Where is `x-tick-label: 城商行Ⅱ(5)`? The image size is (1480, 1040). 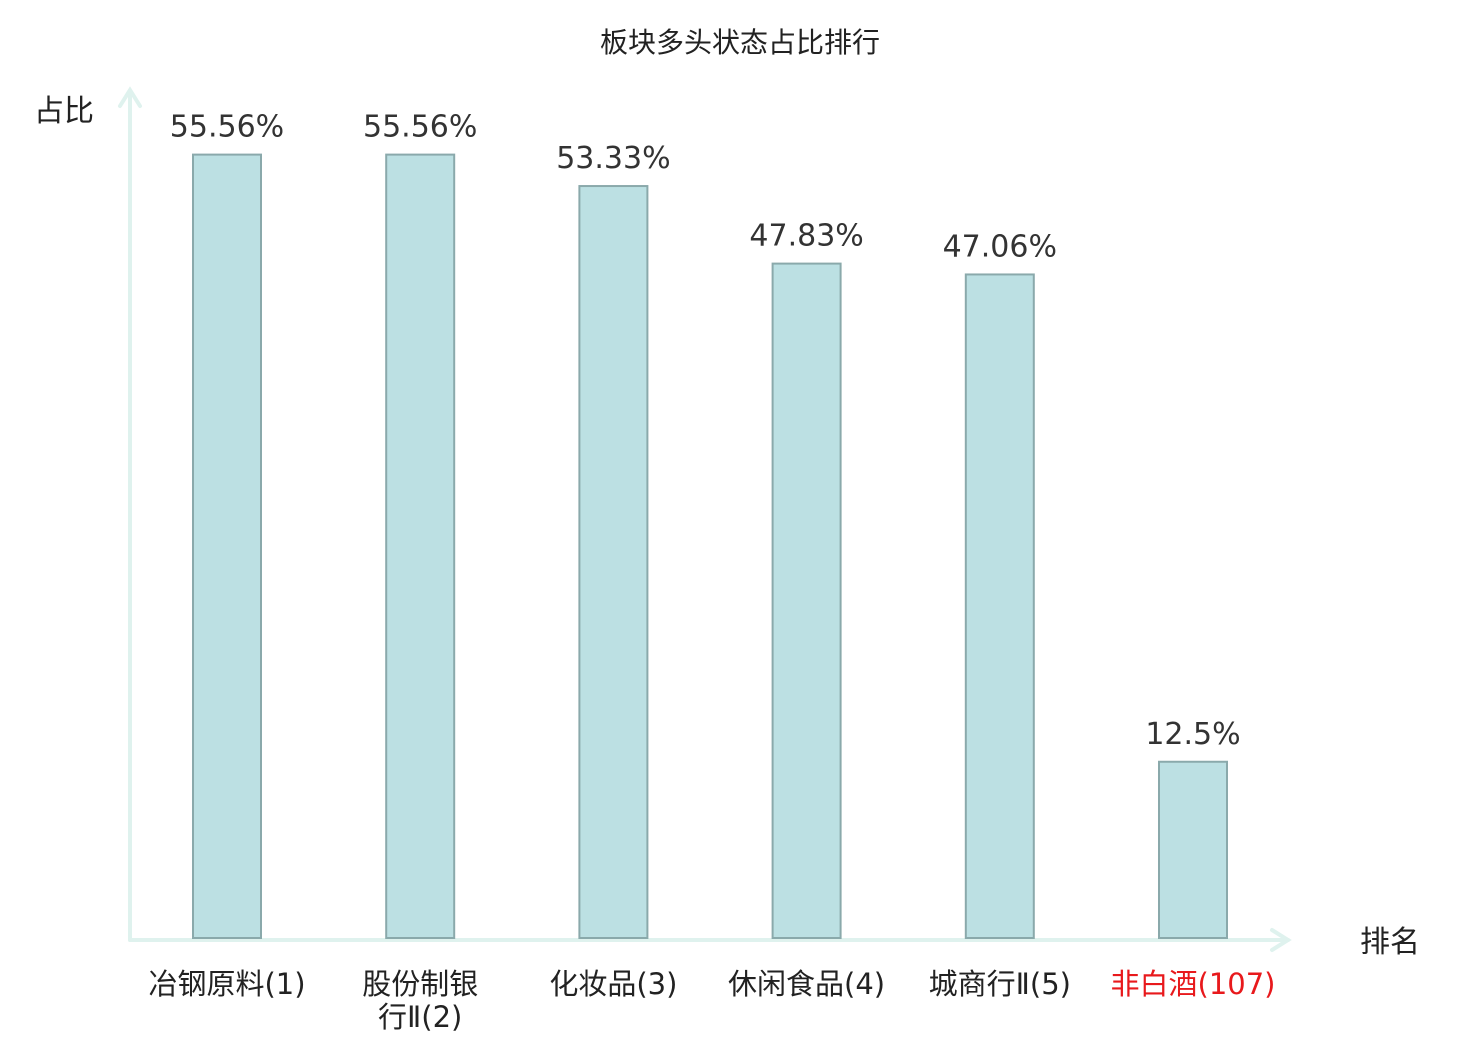 x-tick-label: 城商行Ⅱ(5) is located at coordinates (1000, 984).